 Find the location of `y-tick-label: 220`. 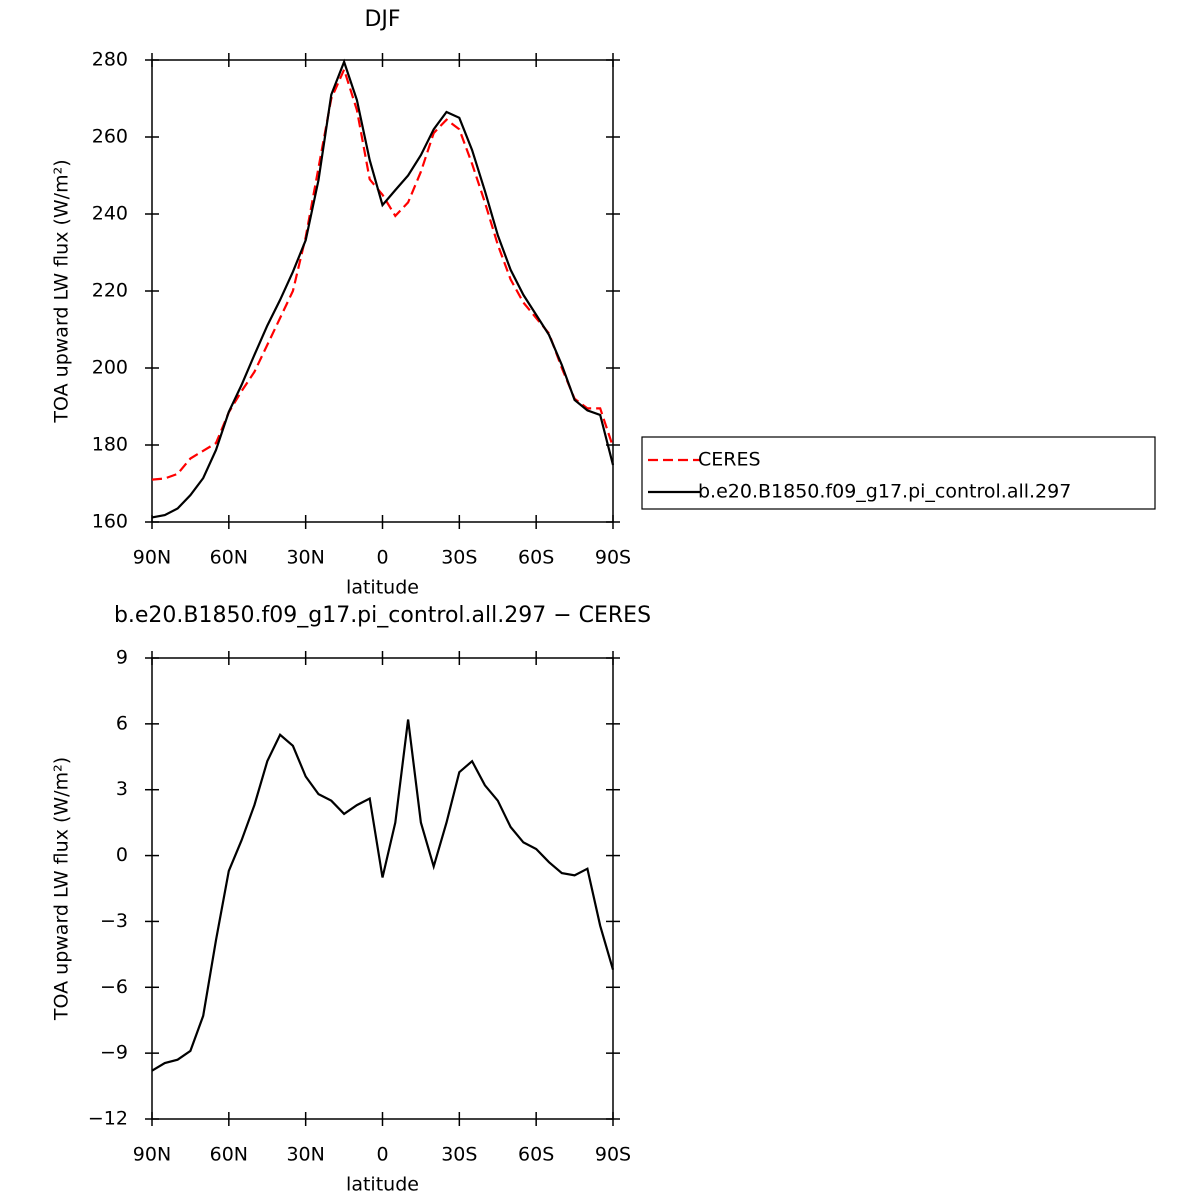

y-tick-label: 220 is located at coordinates (110, 291).